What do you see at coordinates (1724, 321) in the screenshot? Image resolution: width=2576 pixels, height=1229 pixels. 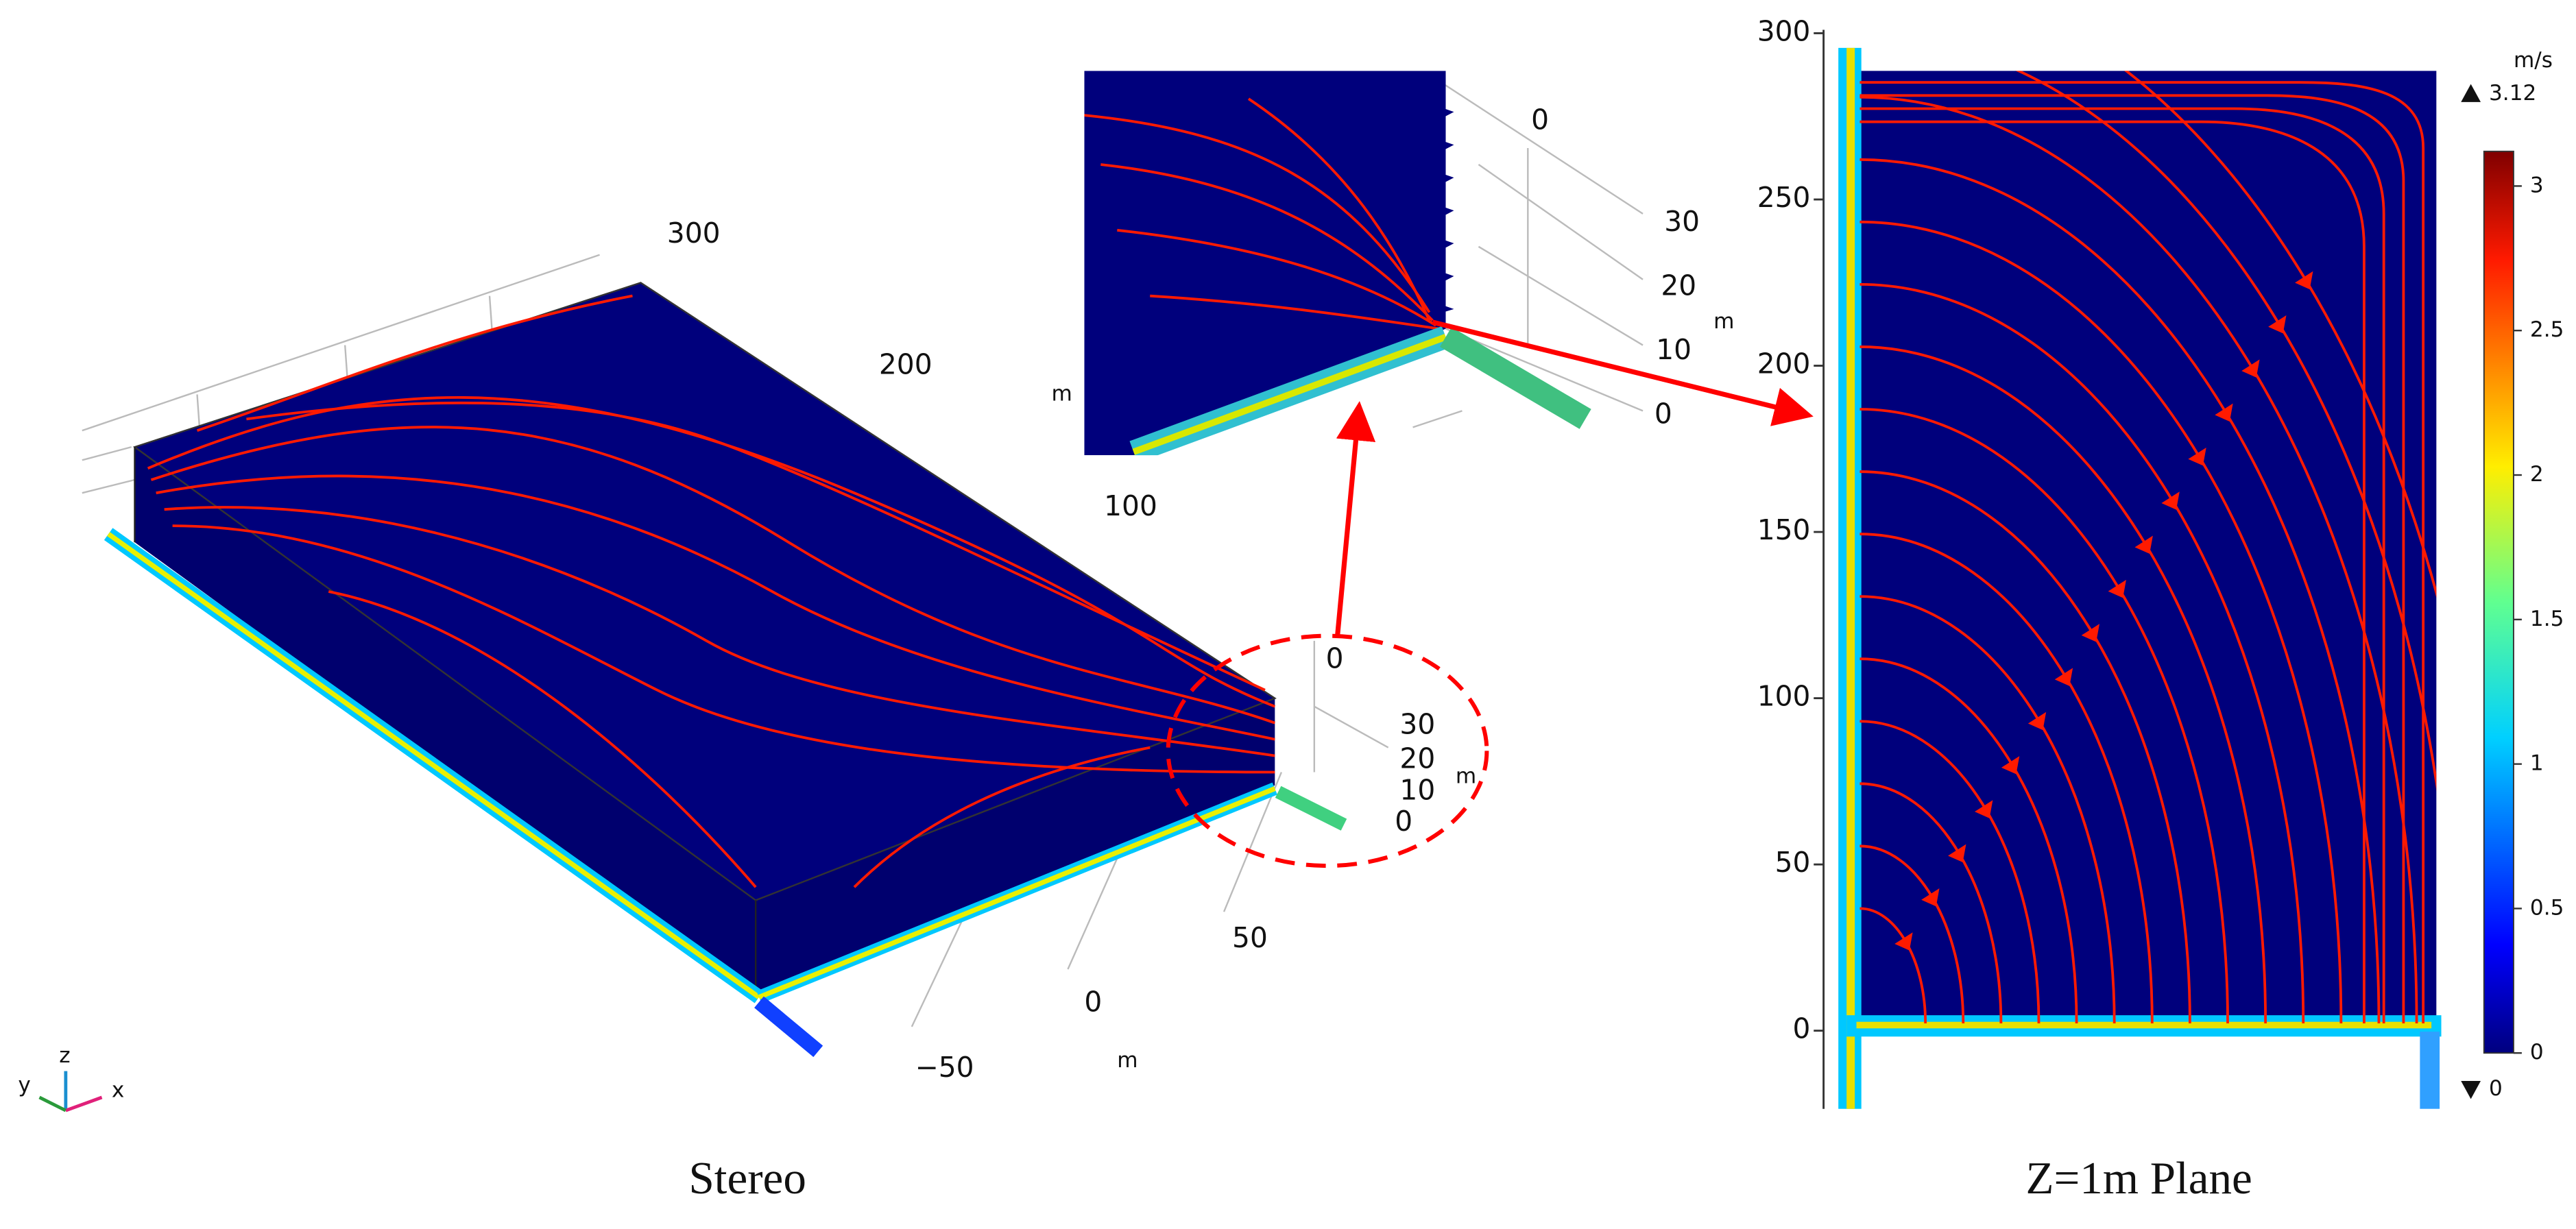 I see `inset-z-unit: m` at bounding box center [1724, 321].